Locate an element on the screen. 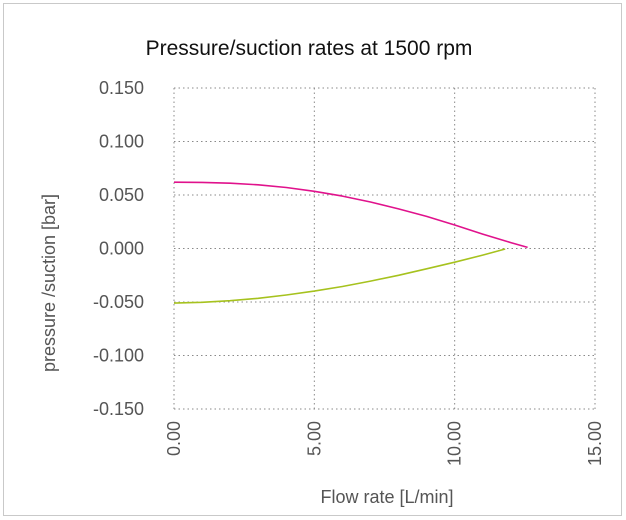 This screenshot has height=520, width=626. y-tick-label: 0.000 is located at coordinates (121, 249).